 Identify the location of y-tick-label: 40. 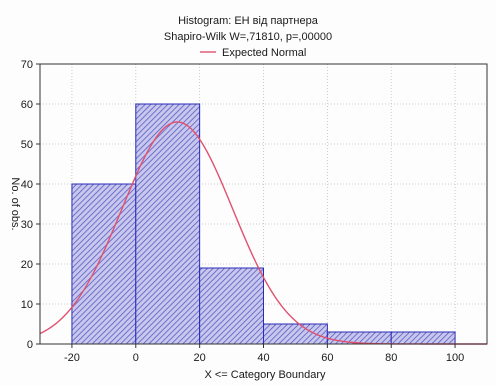
(27, 185).